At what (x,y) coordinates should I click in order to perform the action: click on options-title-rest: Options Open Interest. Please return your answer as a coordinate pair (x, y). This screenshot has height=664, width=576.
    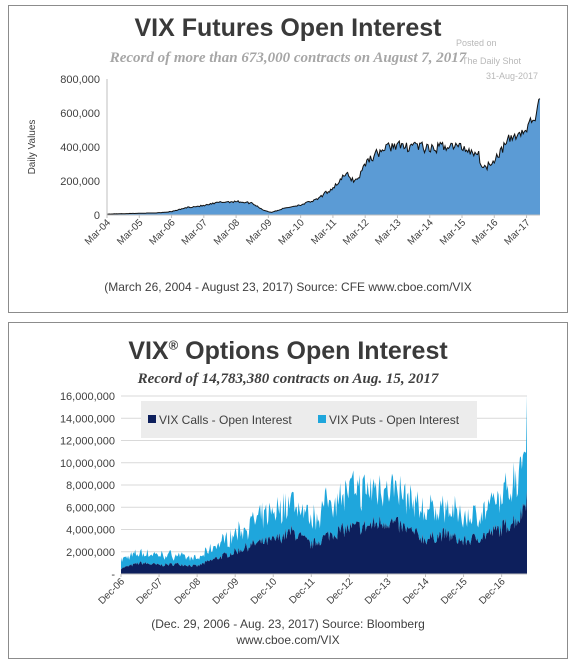
    Looking at the image, I should click on (313, 351).